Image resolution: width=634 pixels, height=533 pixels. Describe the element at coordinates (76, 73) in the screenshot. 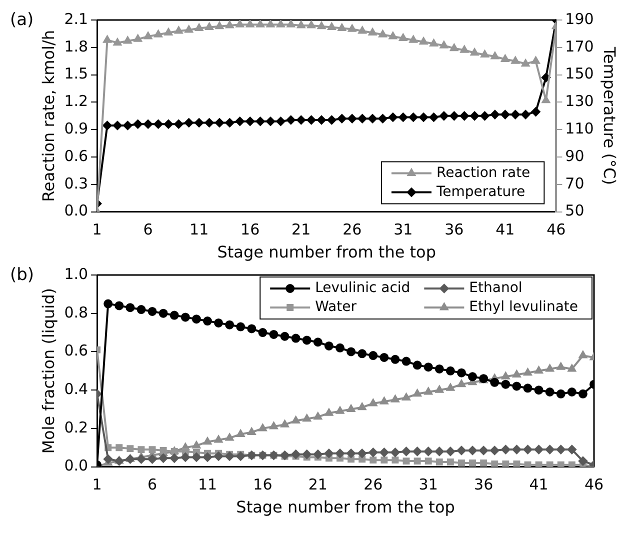

I see `y-tick-label: 1.5` at that location.